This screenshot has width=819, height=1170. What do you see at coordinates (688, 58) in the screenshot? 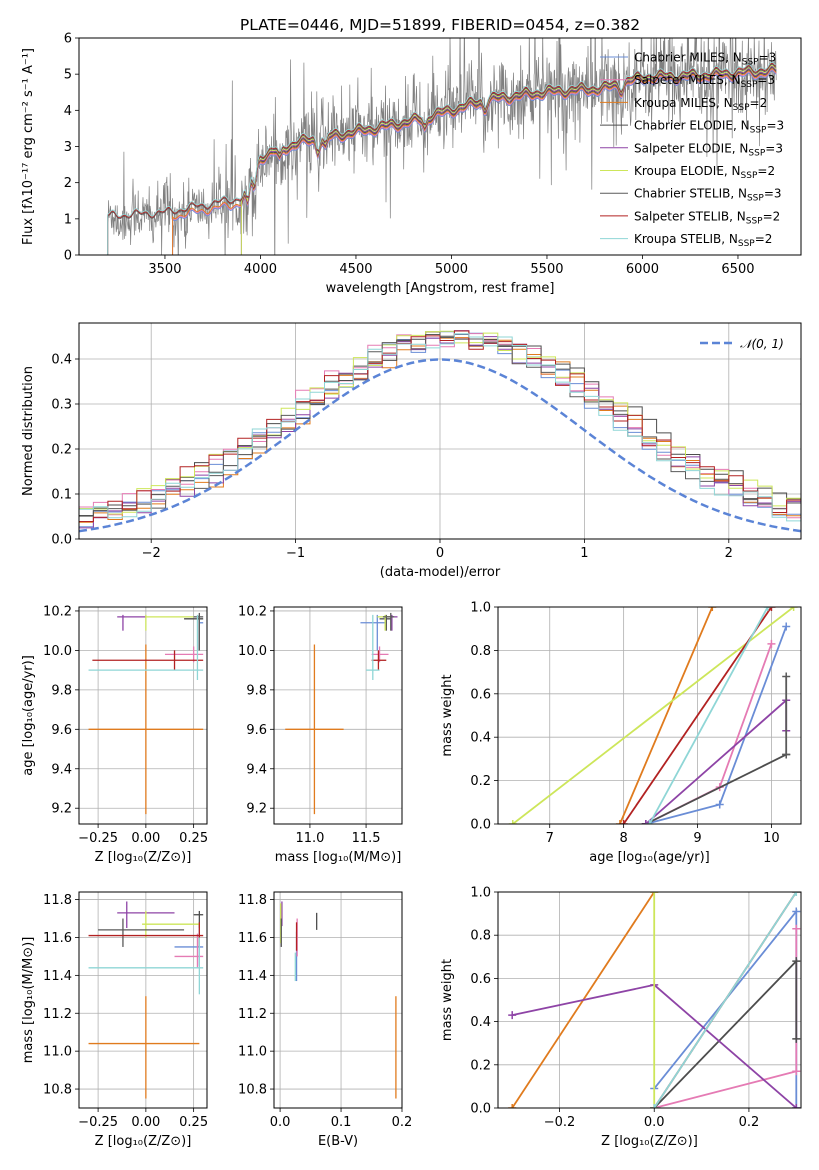
I see `legend-label: Chabrier MILES, N` at bounding box center [688, 58].